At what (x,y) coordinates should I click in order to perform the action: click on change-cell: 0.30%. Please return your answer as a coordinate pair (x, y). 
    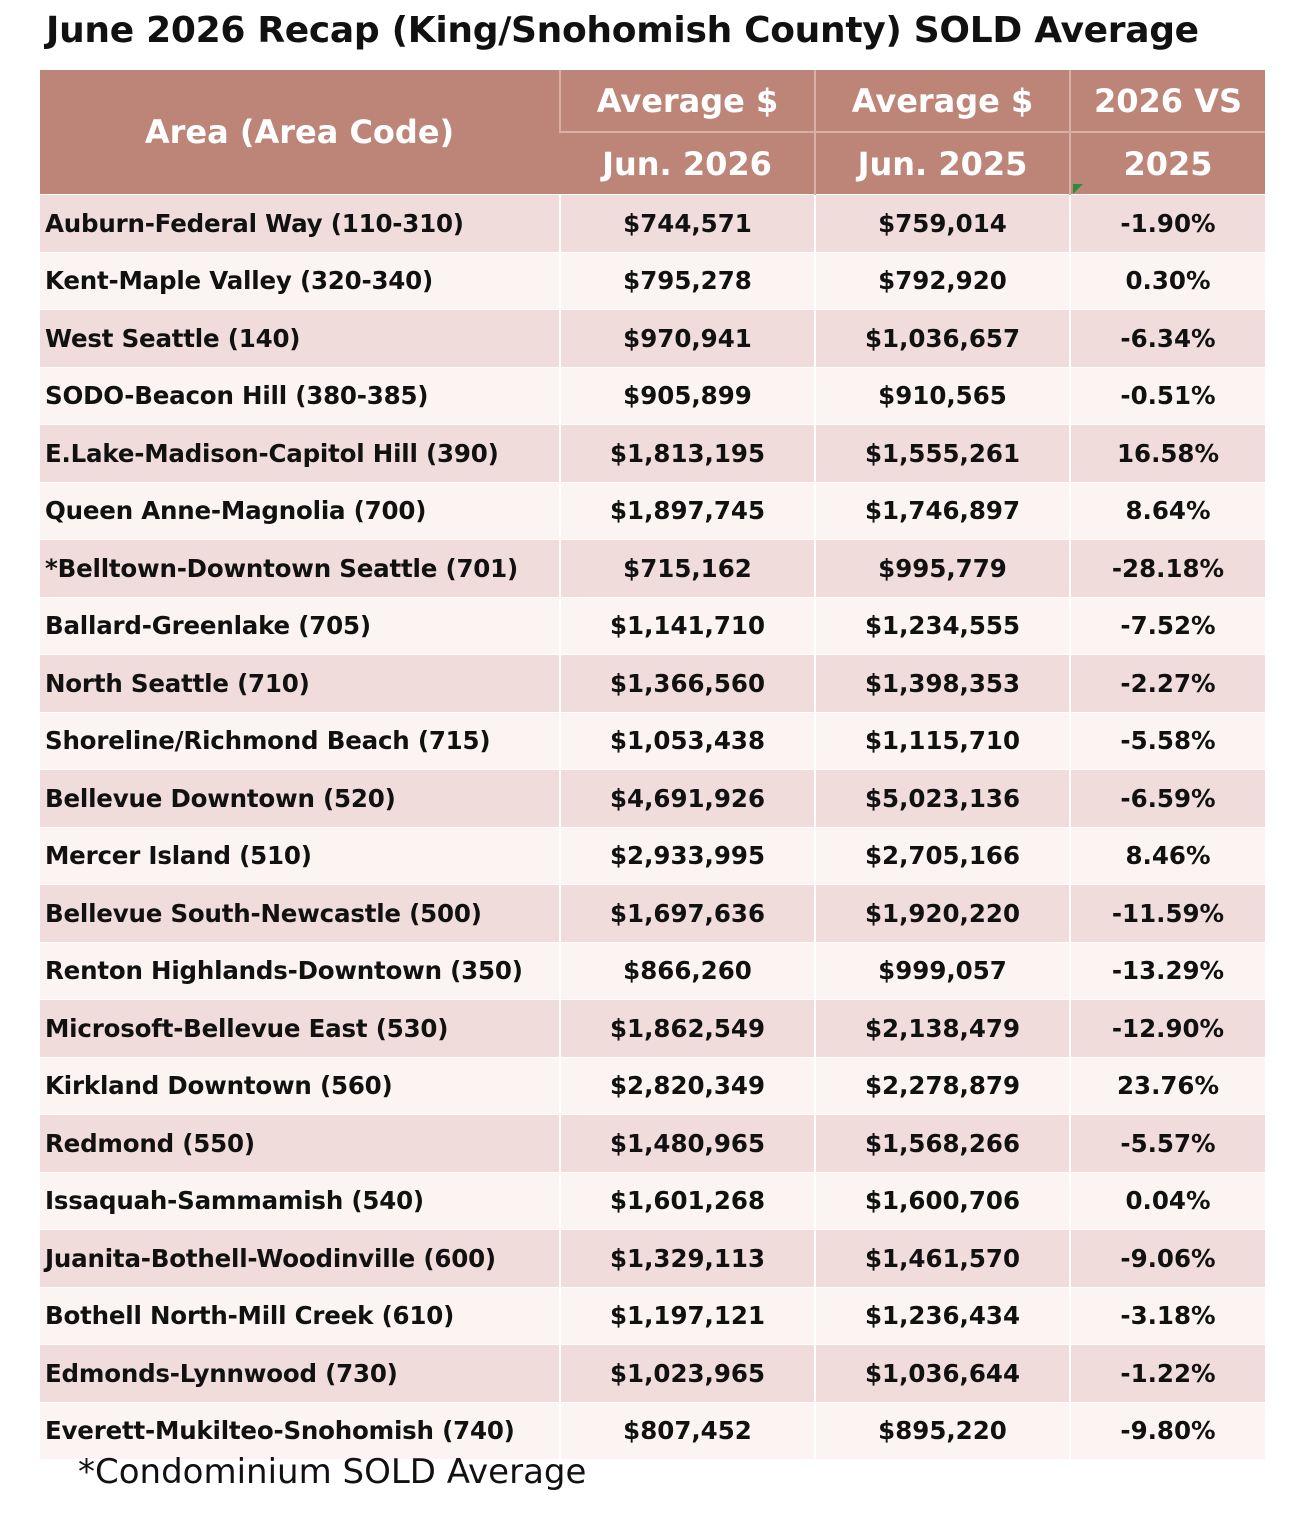
    Looking at the image, I should click on (1167, 280).